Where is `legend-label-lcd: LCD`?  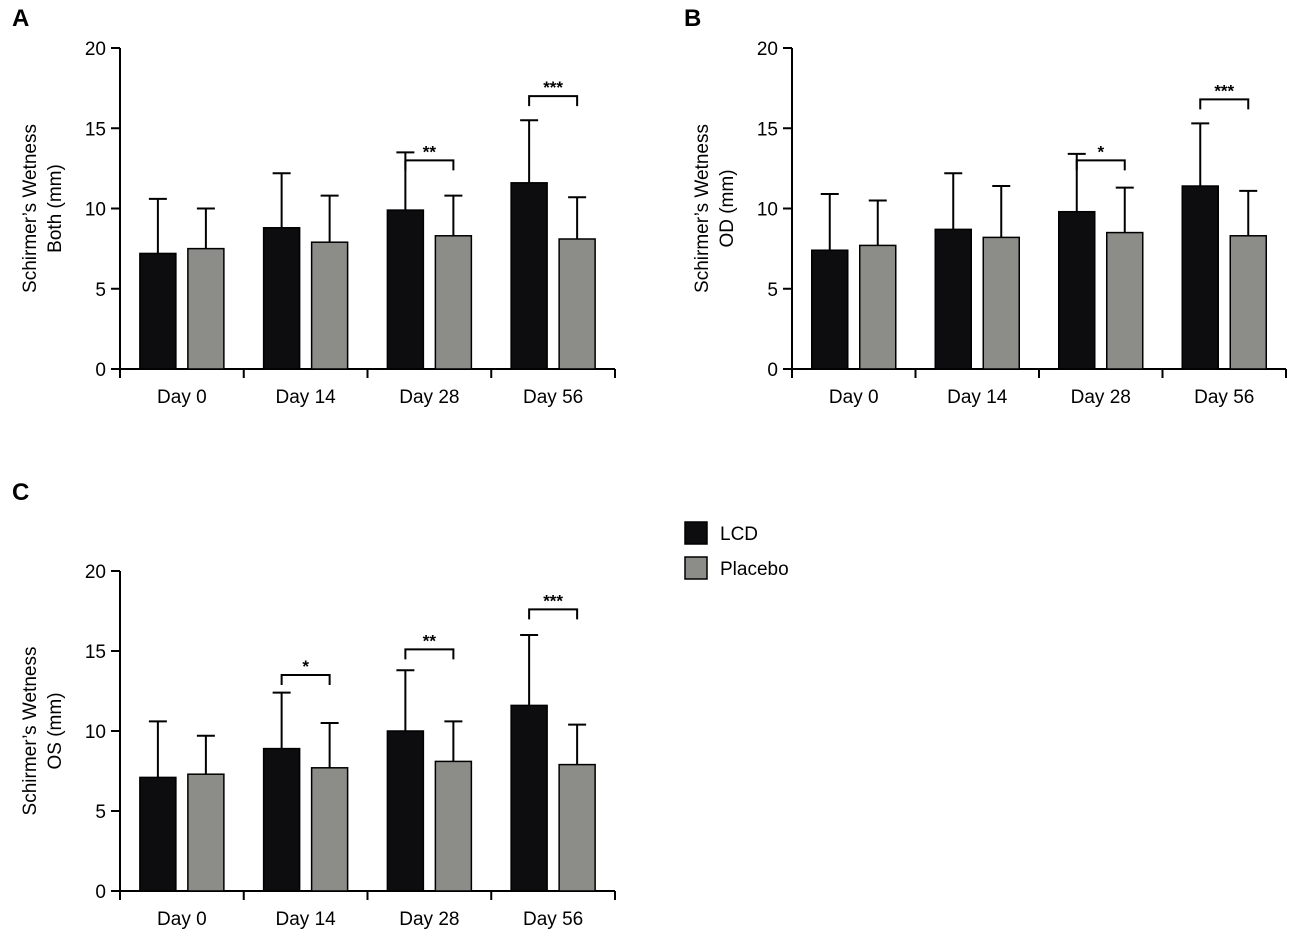
legend-label-lcd: LCD is located at coordinates (739, 534).